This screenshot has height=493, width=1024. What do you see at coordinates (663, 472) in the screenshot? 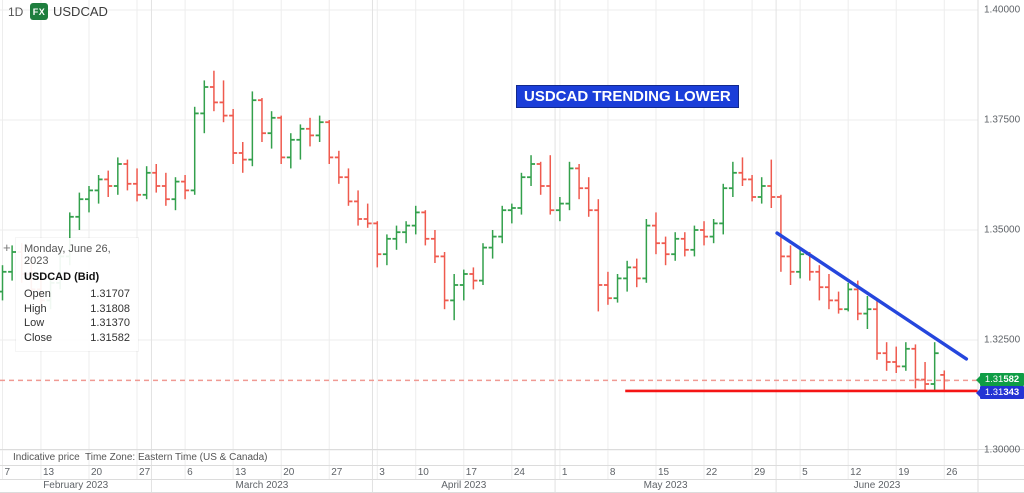
I see `day-axis-label: 15` at bounding box center [663, 472].